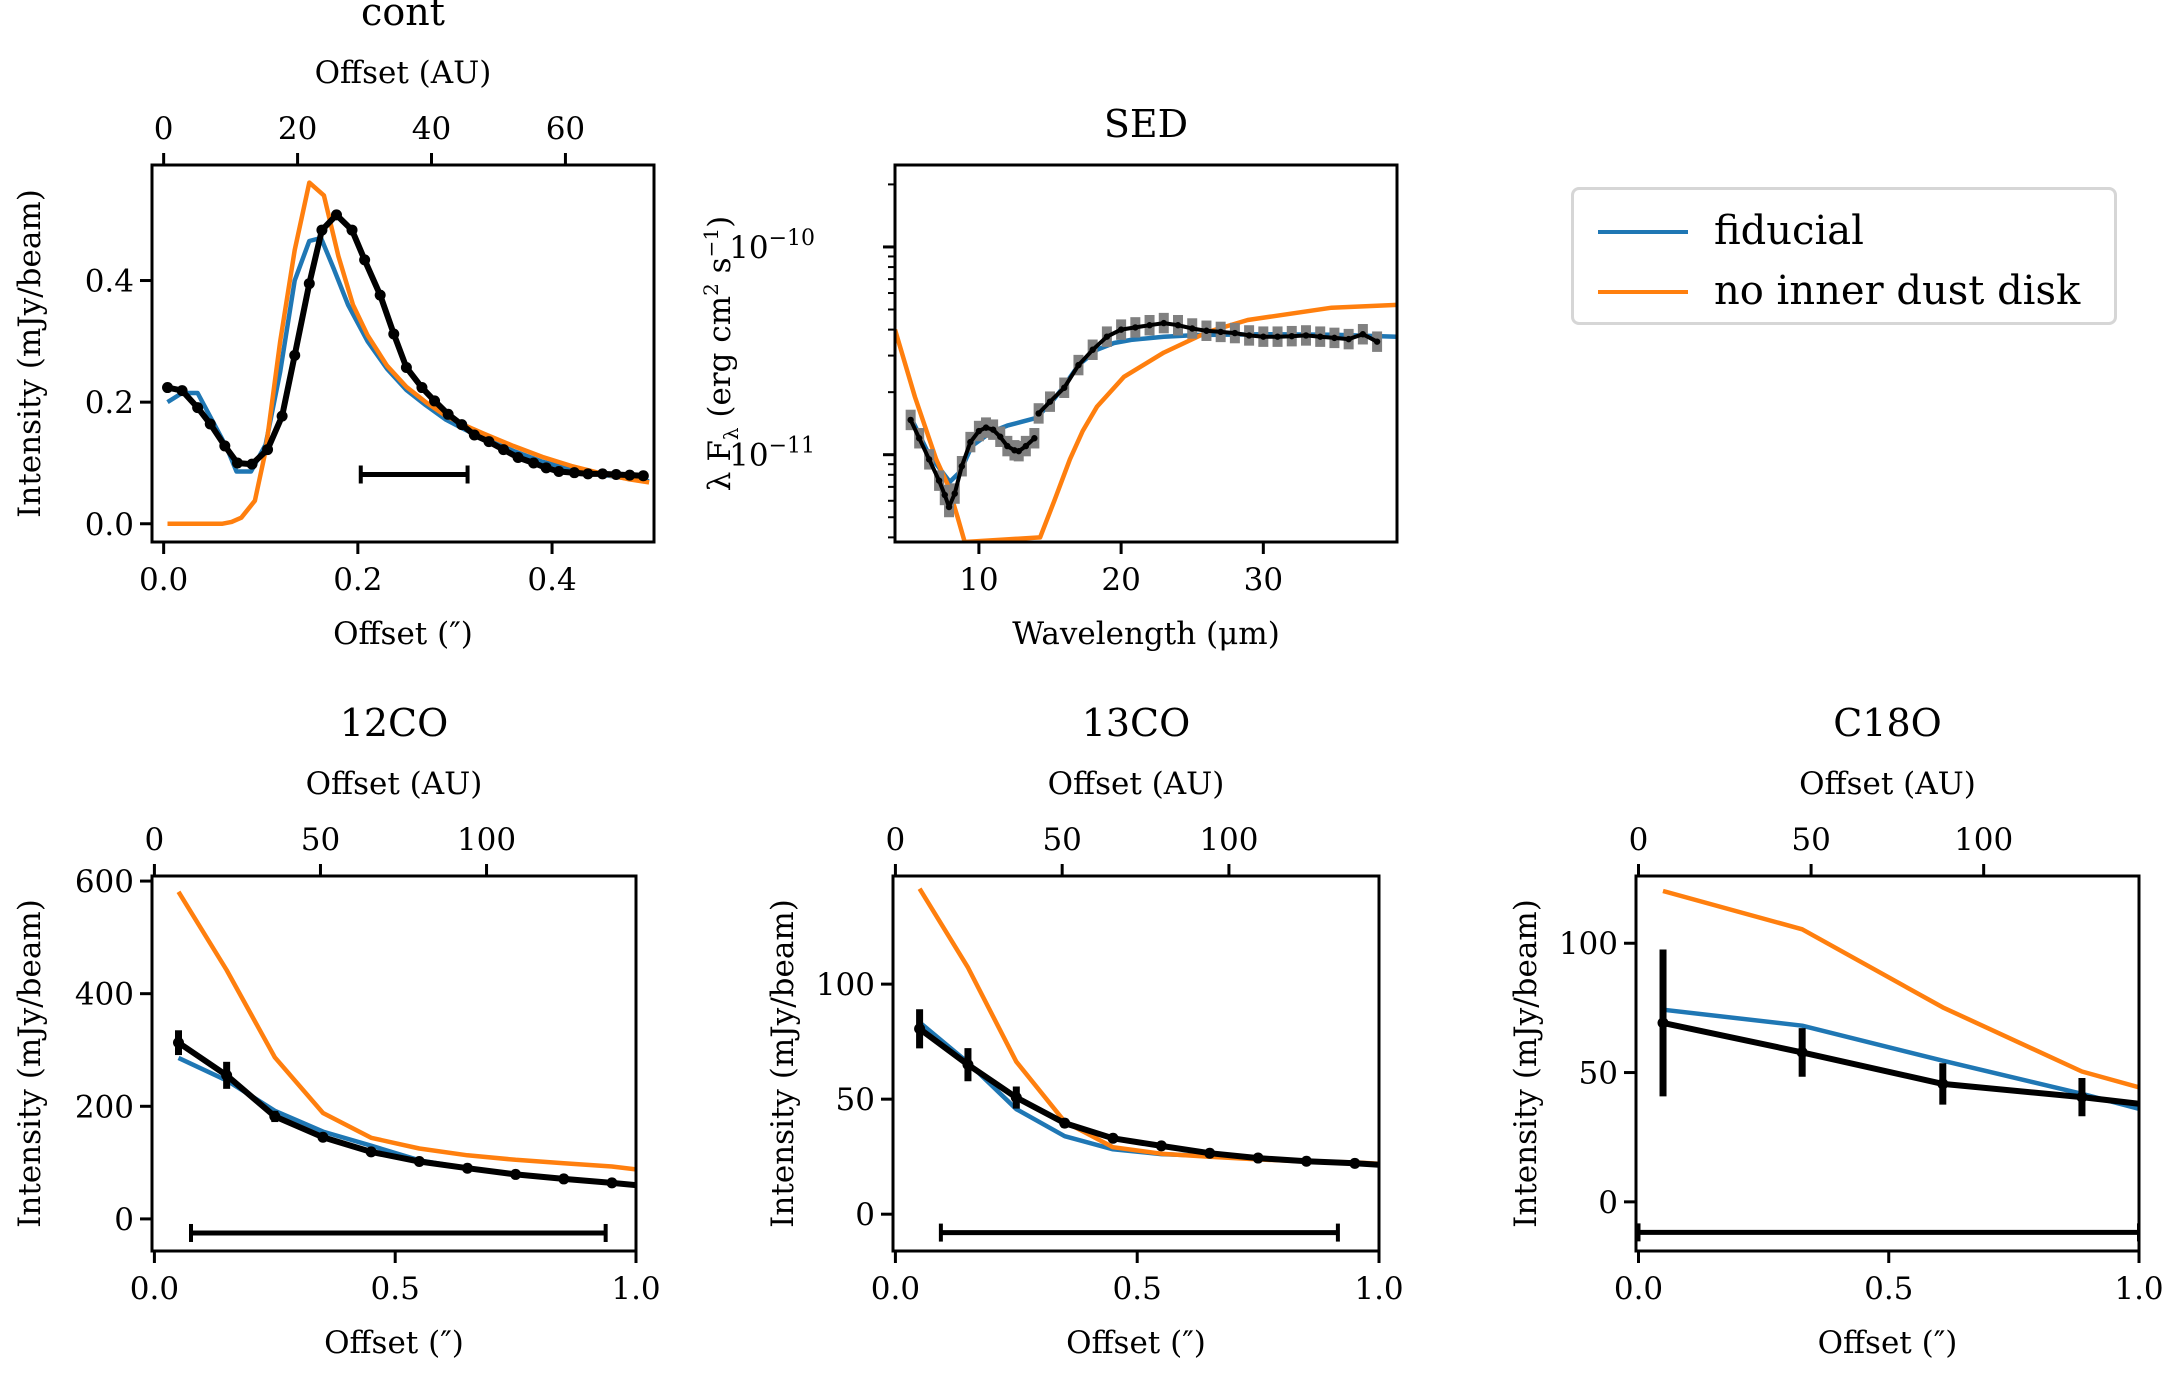  Describe the element at coordinates (109, 525) in the screenshot. I see `y-tick-label: 0.0` at that location.